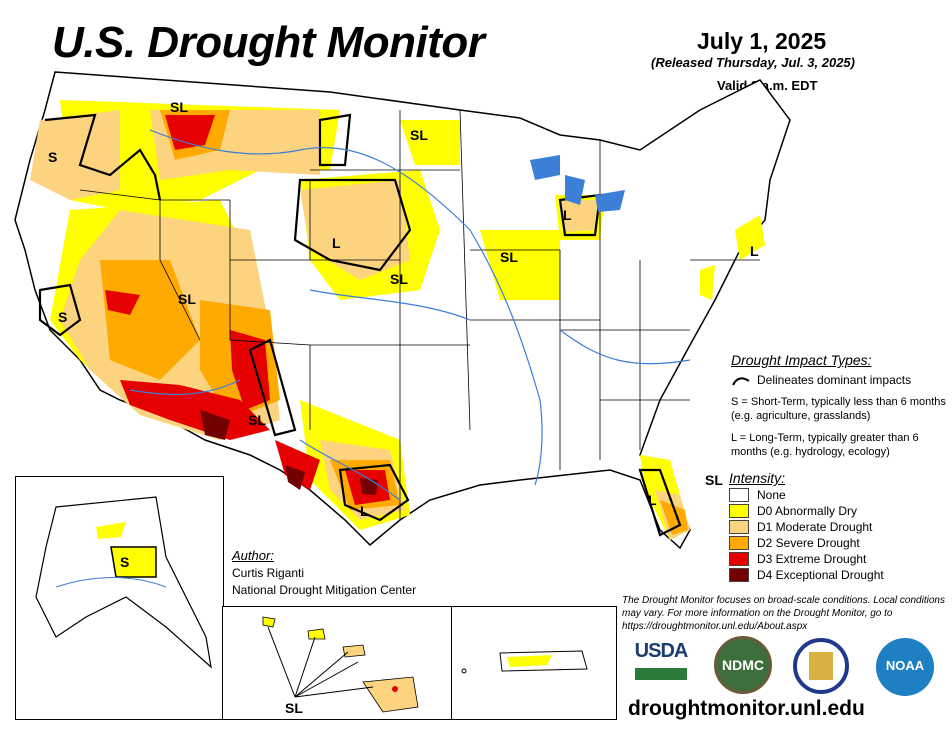  I want to click on swatch-d4, so click(739, 575).